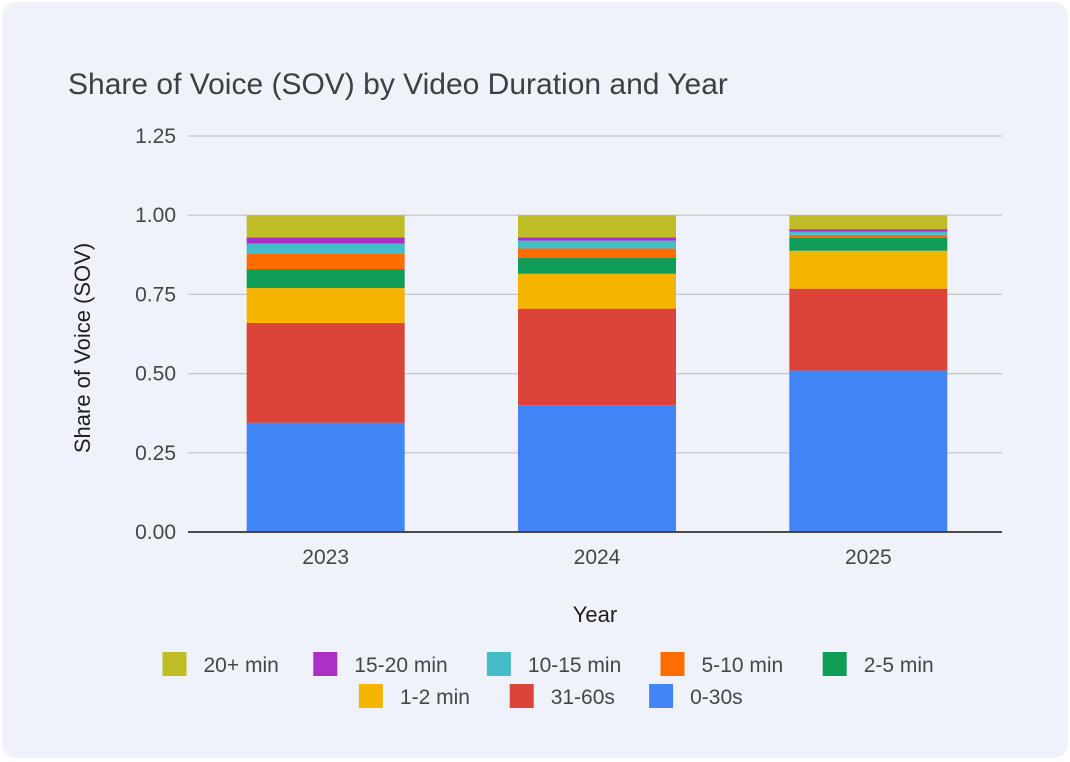 Image resolution: width=1070 pixels, height=762 pixels. Describe the element at coordinates (583, 697) in the screenshot. I see `legend-label: 31-60s` at that location.